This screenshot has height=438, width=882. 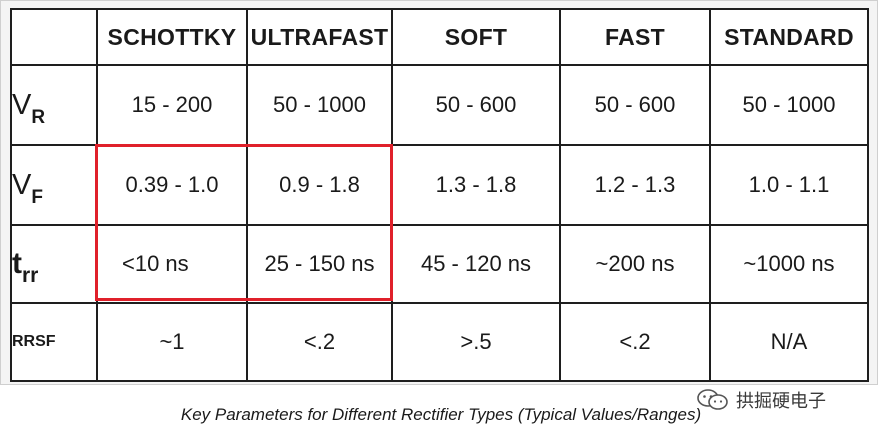 What do you see at coordinates (319, 342) in the screenshot?
I see `cell-rrsf-ultrafast: <.2` at bounding box center [319, 342].